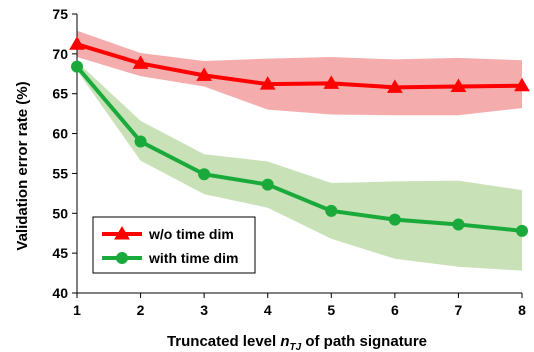  I want to click on x-tick-label: 1, so click(77, 310).